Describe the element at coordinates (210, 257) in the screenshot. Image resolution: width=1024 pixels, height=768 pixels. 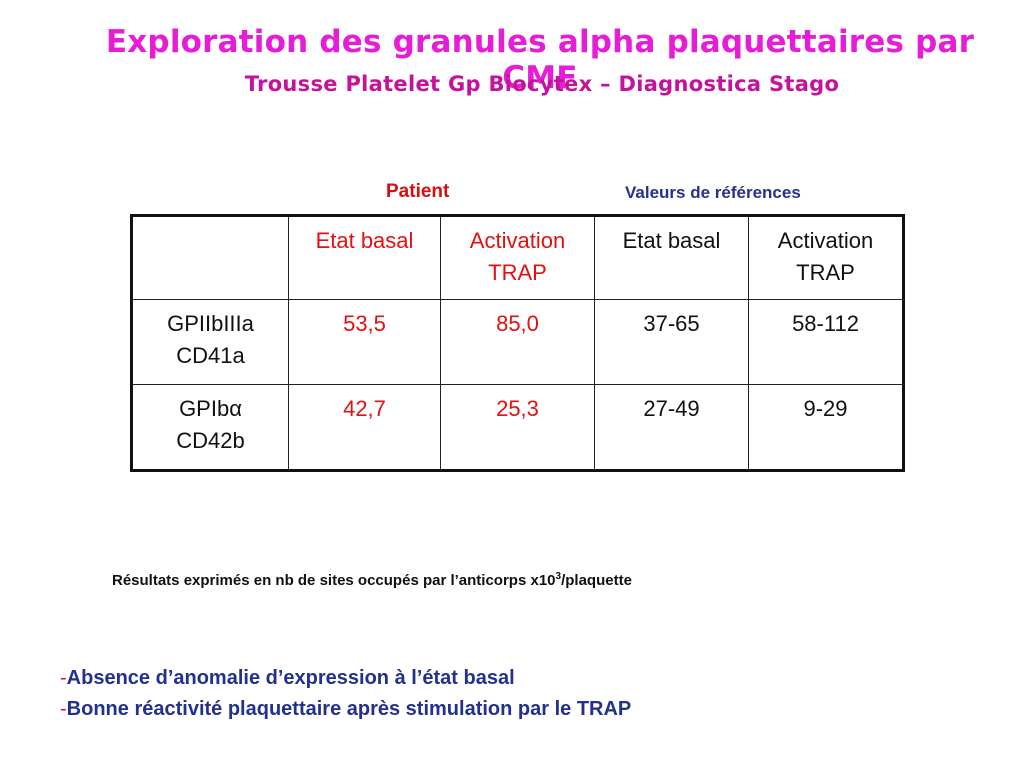
I see `header-cell-empty` at that location.